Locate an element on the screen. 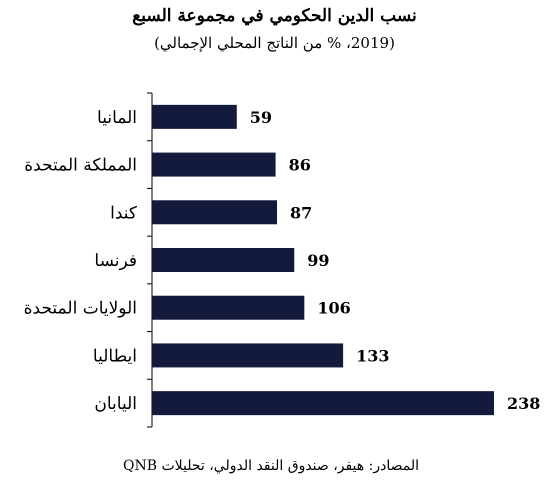 This screenshot has height=486, width=549. bar-value-label: 133 is located at coordinates (372, 355).